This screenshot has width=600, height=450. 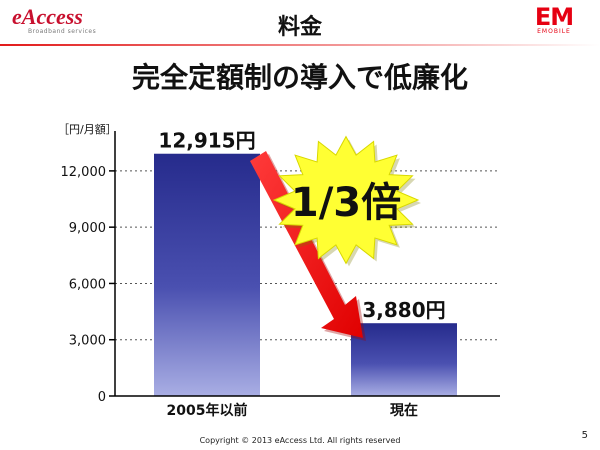 What do you see at coordinates (584, 435) in the screenshot?
I see `page-number: 5` at bounding box center [584, 435].